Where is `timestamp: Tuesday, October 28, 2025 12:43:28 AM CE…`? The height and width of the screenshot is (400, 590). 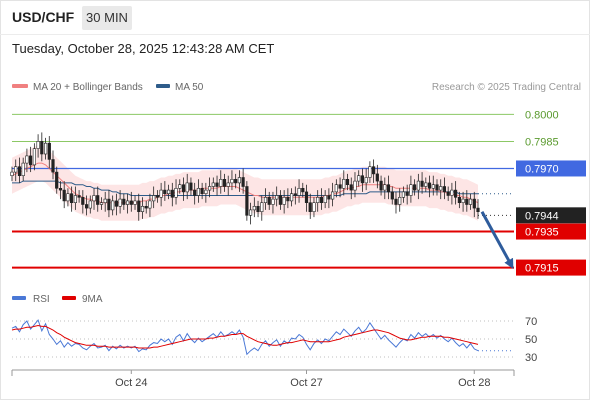 timestamp: Tuesday, October 28, 2025 12:43:28 AM CE… is located at coordinates (143, 48).